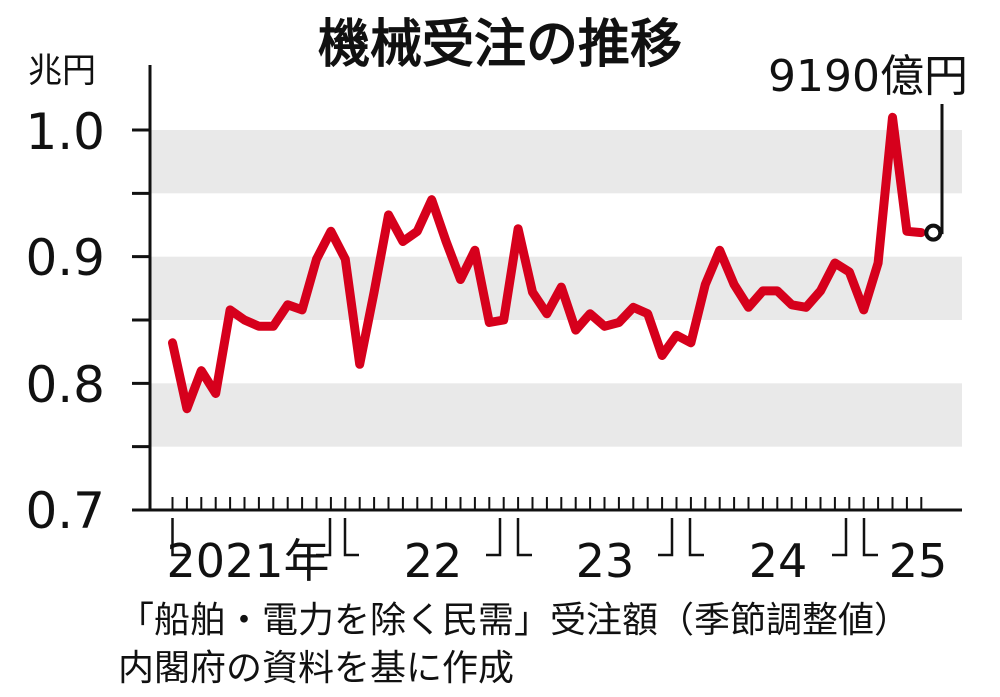 The height and width of the screenshot is (697, 1000). What do you see at coordinates (247, 561) in the screenshot?
I see `x-year-label-2021: 2021年` at bounding box center [247, 561].